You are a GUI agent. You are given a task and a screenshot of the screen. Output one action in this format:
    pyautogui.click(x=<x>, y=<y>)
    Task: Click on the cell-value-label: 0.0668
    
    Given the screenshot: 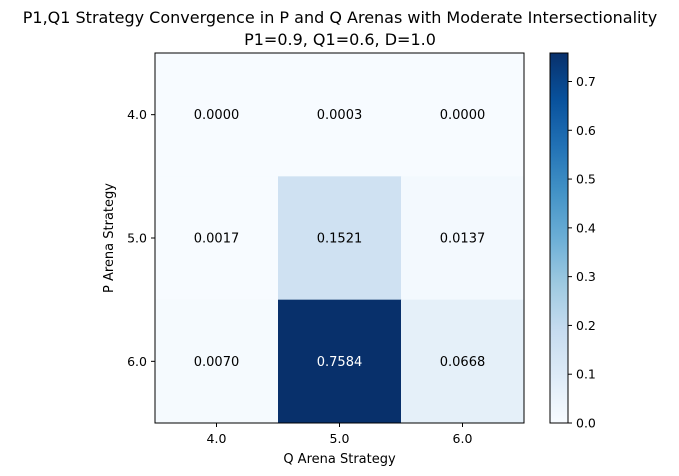 What is the action you would take?
    pyautogui.click(x=463, y=362)
    